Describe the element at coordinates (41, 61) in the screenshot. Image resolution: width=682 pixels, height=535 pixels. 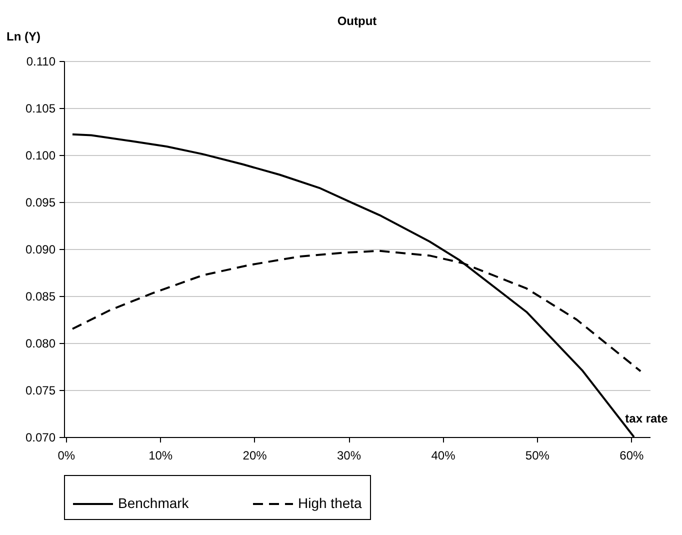
I see `y-tick-label: 0.110` at that location.